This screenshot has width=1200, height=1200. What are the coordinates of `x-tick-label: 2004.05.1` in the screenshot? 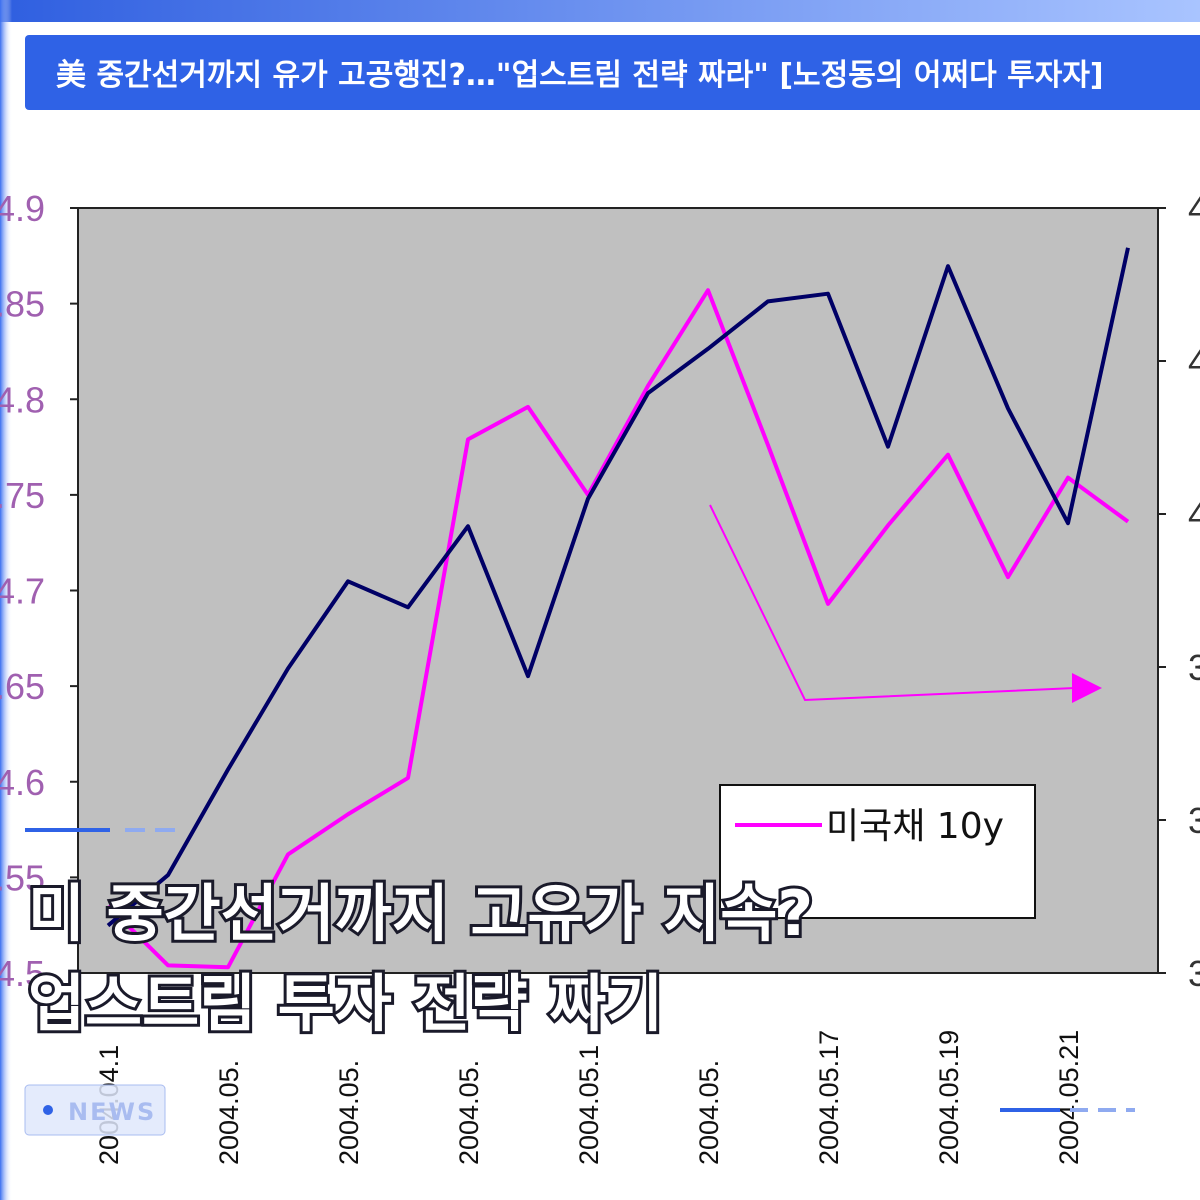 It's located at (589, 1105).